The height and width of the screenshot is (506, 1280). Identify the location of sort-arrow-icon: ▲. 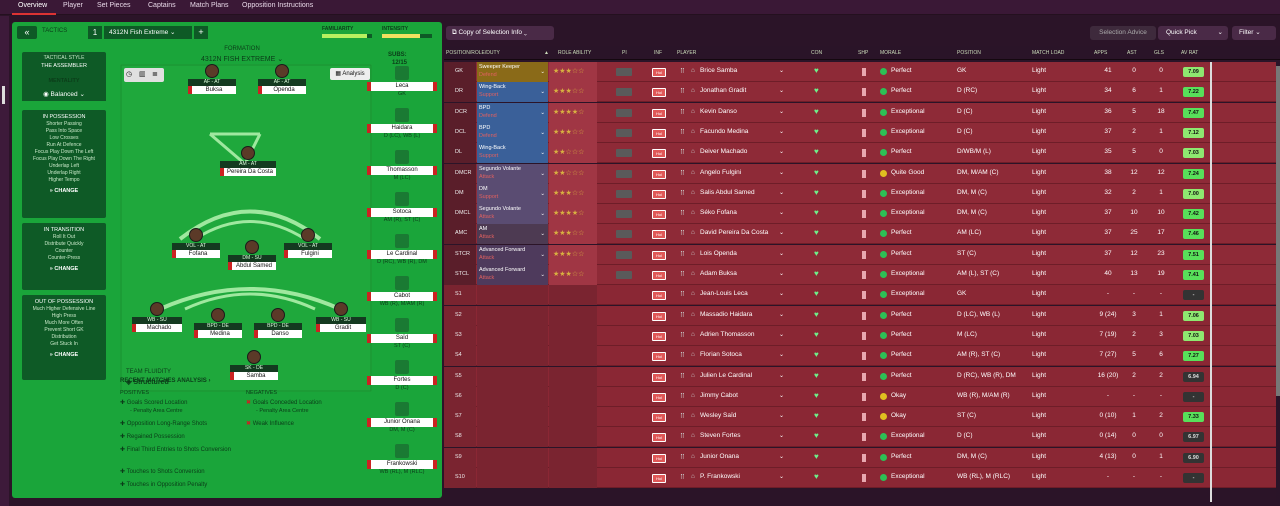
(546, 53).